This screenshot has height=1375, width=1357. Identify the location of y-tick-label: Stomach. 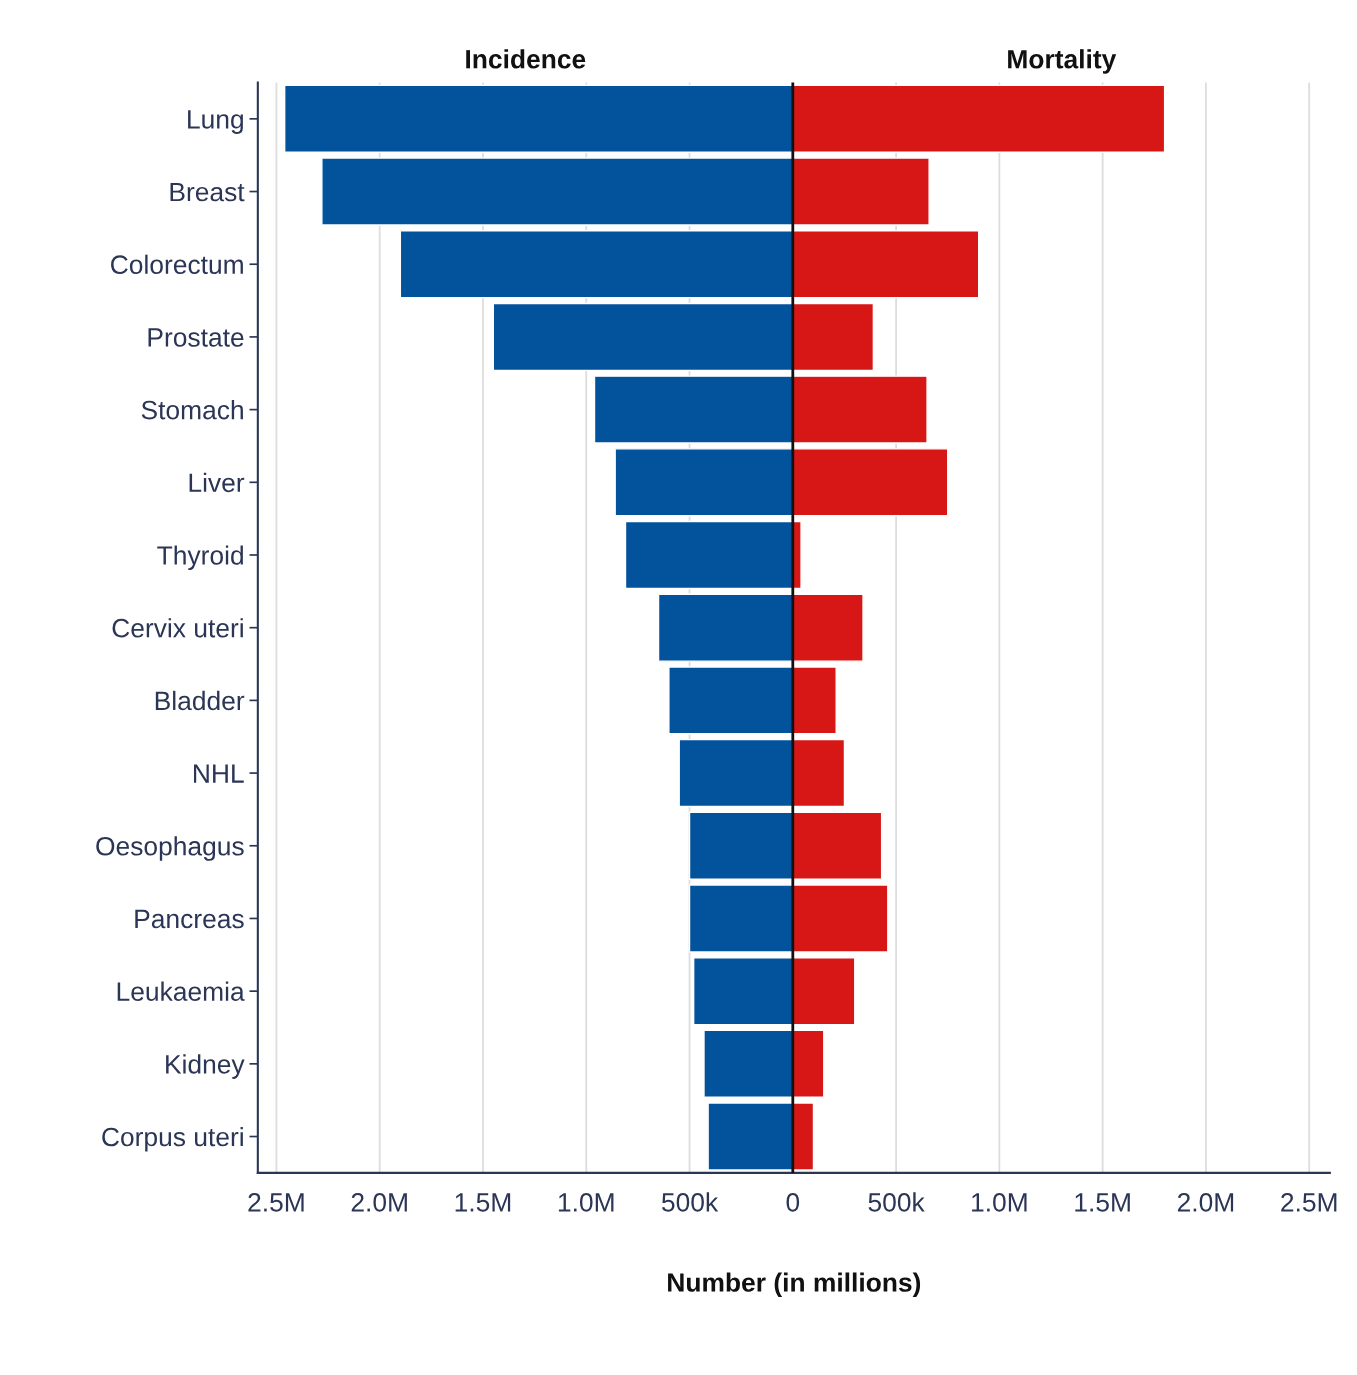
(192, 410).